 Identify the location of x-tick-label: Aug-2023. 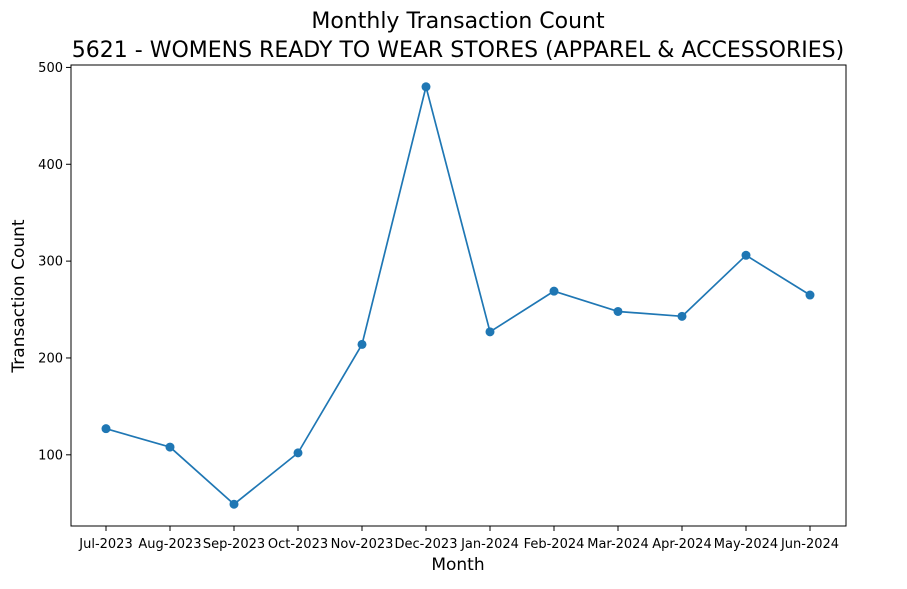
(169, 544).